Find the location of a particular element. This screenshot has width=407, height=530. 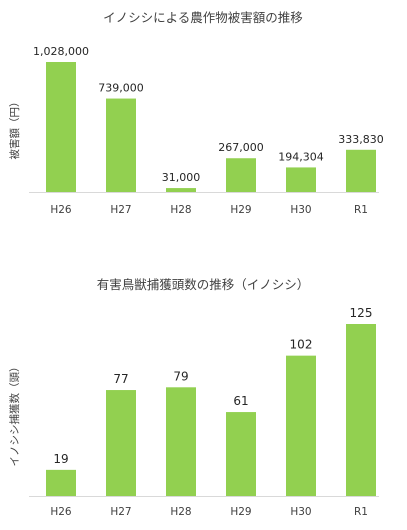

damage-data-label-h28: 31,000 is located at coordinates (181, 177).